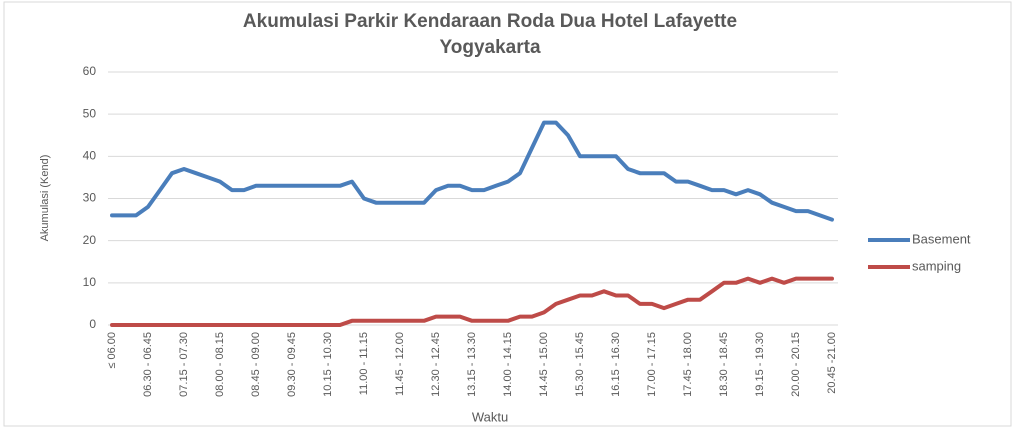 The width and height of the screenshot is (1016, 428). What do you see at coordinates (92, 324) in the screenshot?
I see `y-tick-label: 0` at bounding box center [92, 324].